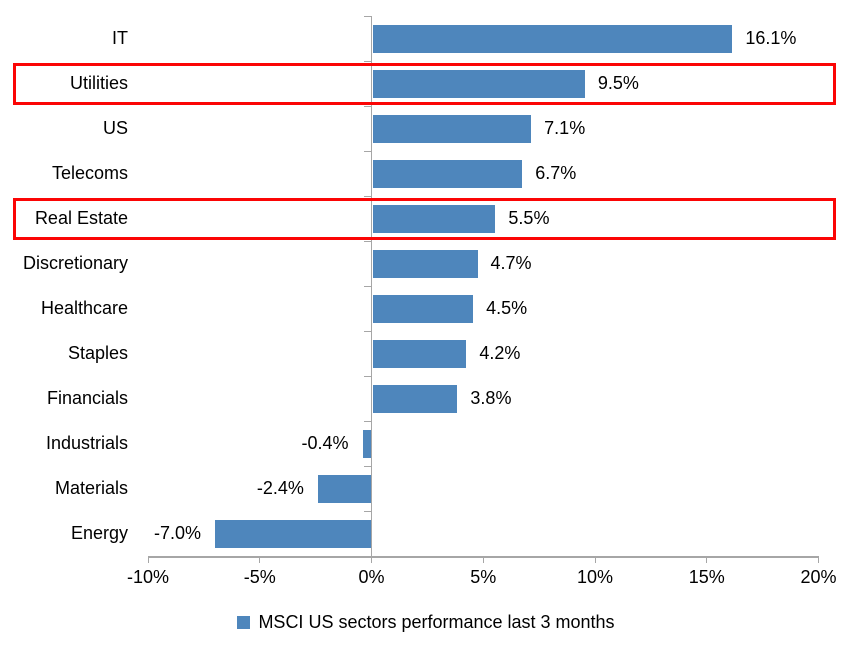 The width and height of the screenshot is (852, 651). I want to click on x-tick-label: 0%, so click(371, 577).